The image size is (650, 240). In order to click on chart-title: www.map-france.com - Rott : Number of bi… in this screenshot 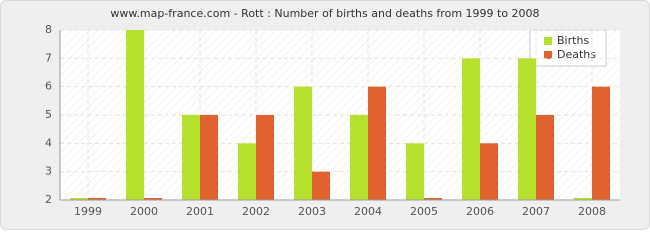, I will do `click(324, 13)`.